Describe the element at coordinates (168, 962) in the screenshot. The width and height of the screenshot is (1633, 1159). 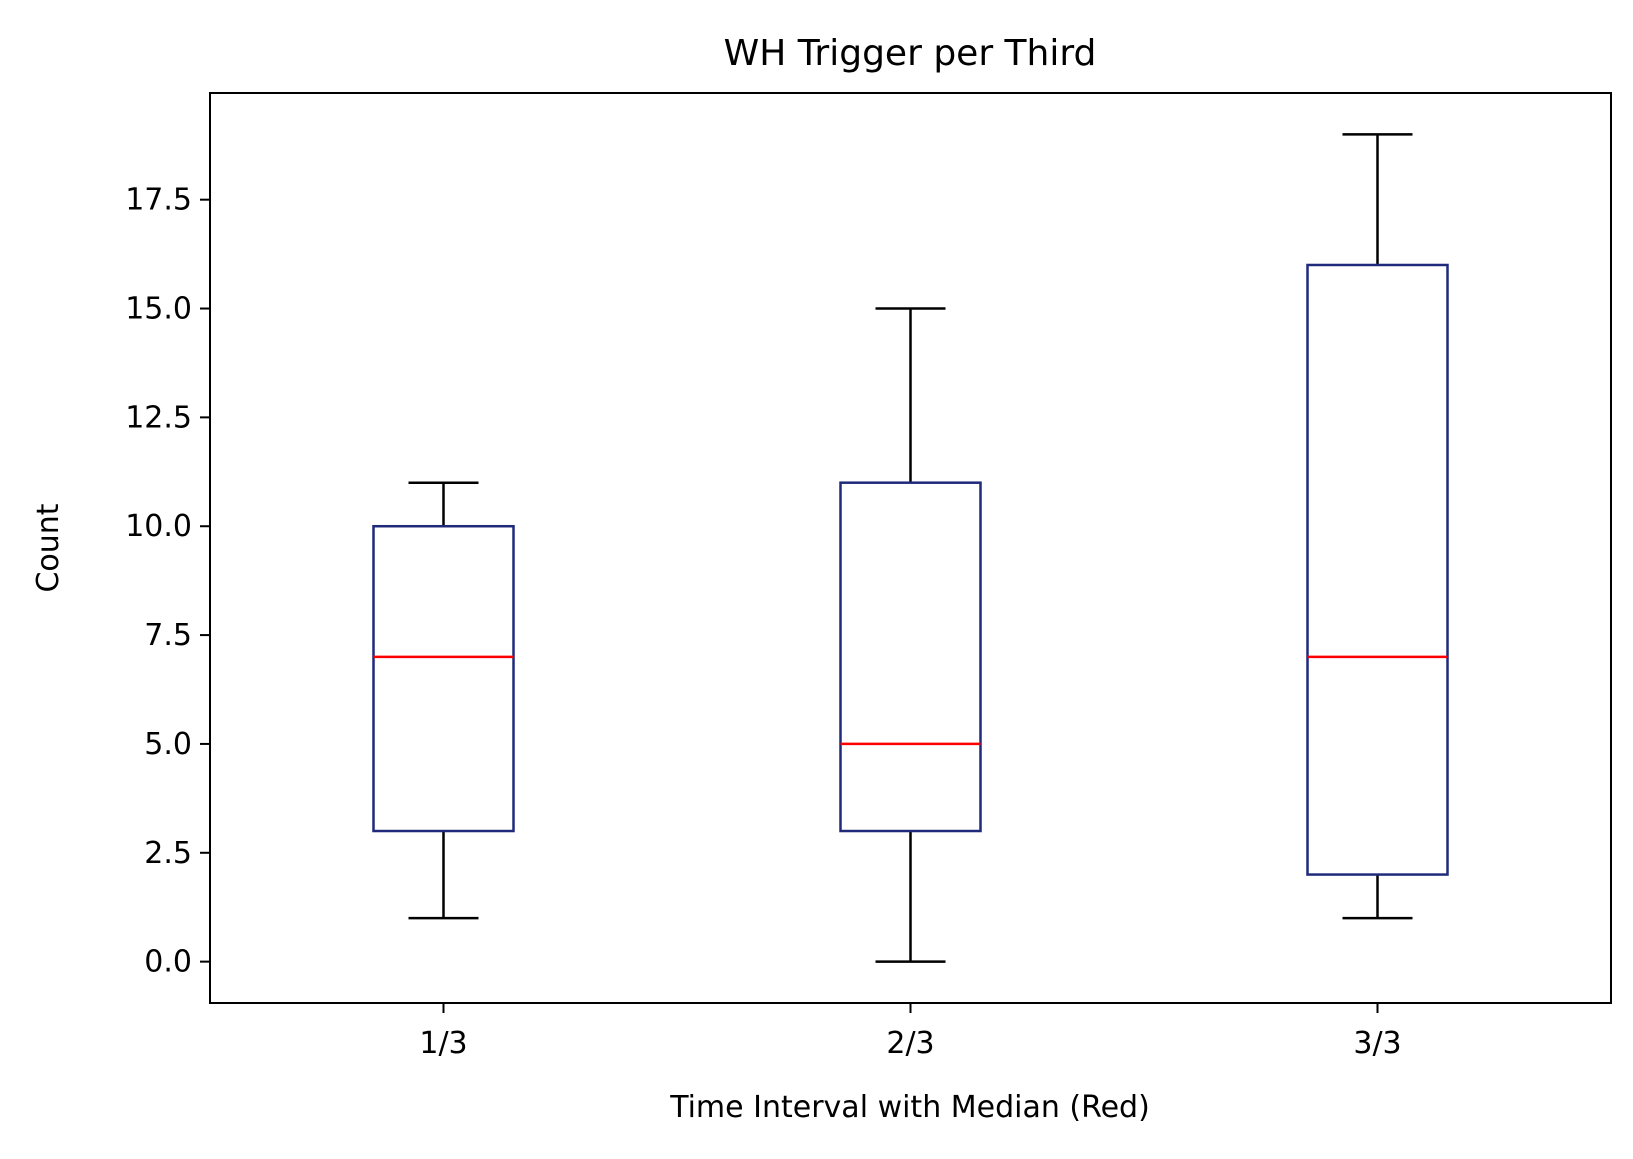
I see `y-tick-label: 0.0` at that location.